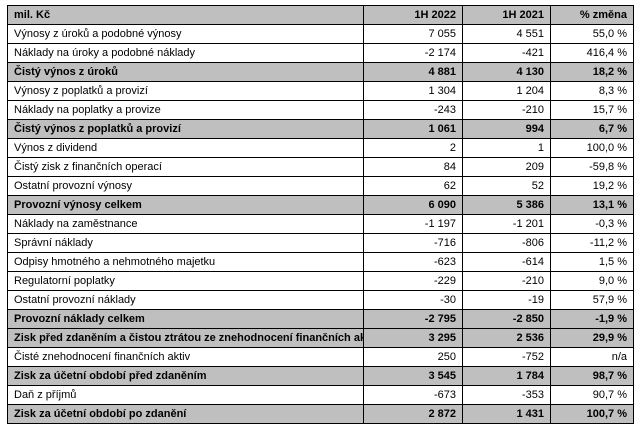 This screenshot has width=640, height=433. Describe the element at coordinates (506, 414) in the screenshot. I see `value-1h-2021: 1 431` at that location.